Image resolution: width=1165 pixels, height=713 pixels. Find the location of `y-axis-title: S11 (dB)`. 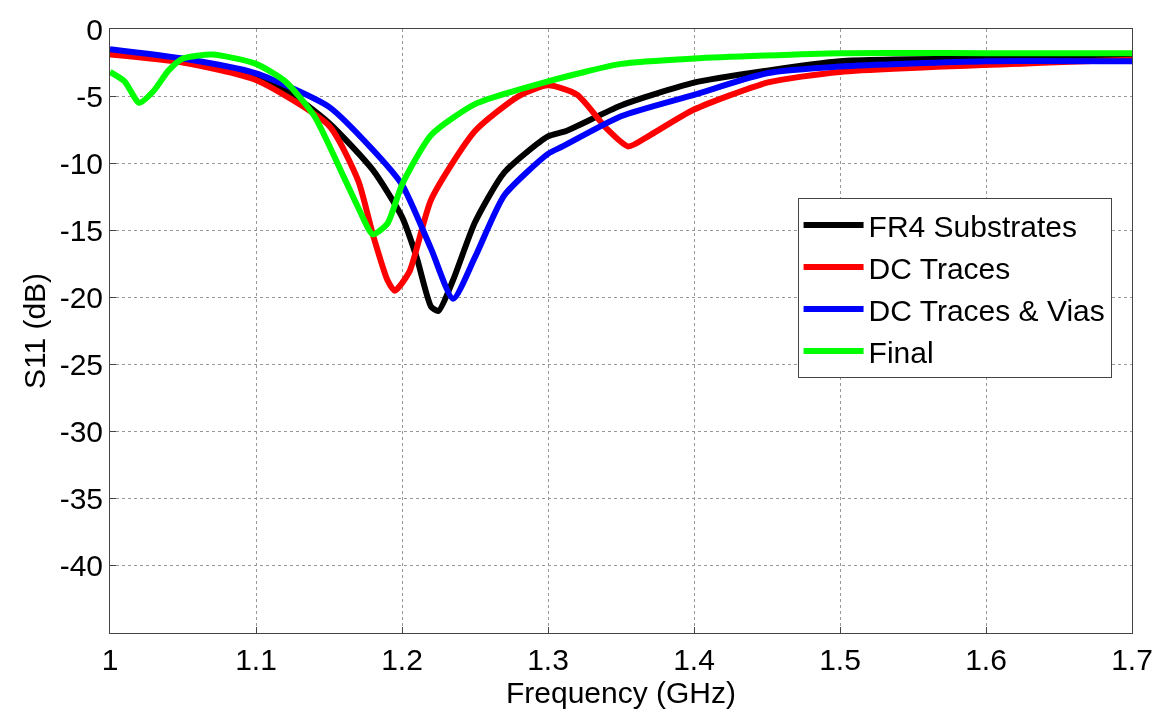

y-axis-title: S11 (dB) is located at coordinates (34, 331).